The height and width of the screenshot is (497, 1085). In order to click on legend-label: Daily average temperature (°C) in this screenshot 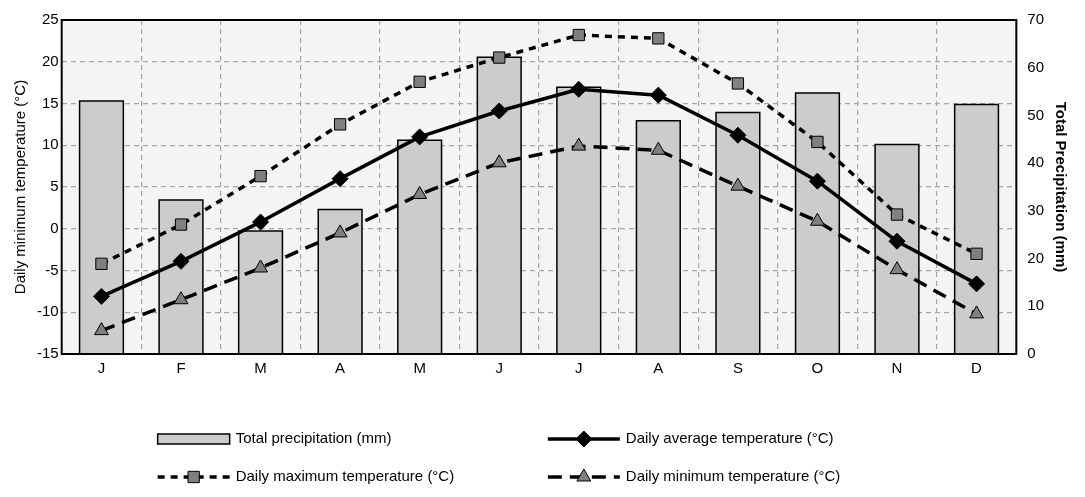, I will do `click(729, 438)`.